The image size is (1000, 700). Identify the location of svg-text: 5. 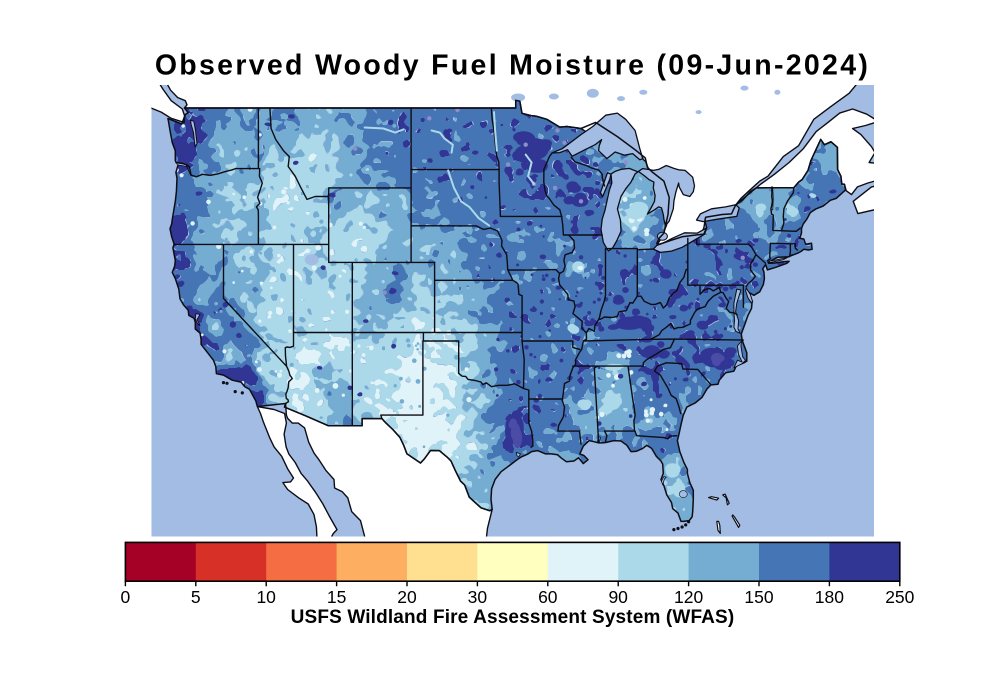
(196, 597).